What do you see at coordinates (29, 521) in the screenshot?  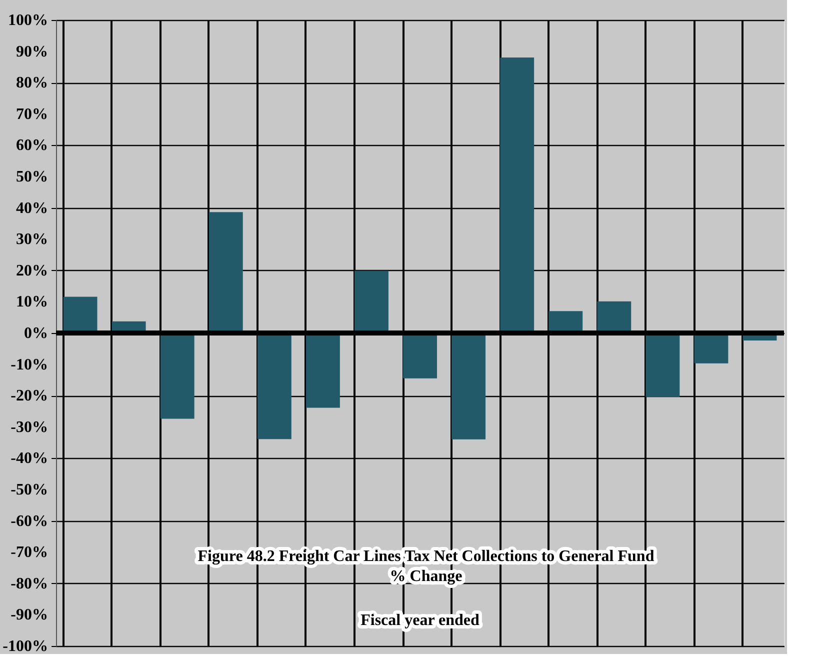 I see `y-tick-label: -60%` at bounding box center [29, 521].